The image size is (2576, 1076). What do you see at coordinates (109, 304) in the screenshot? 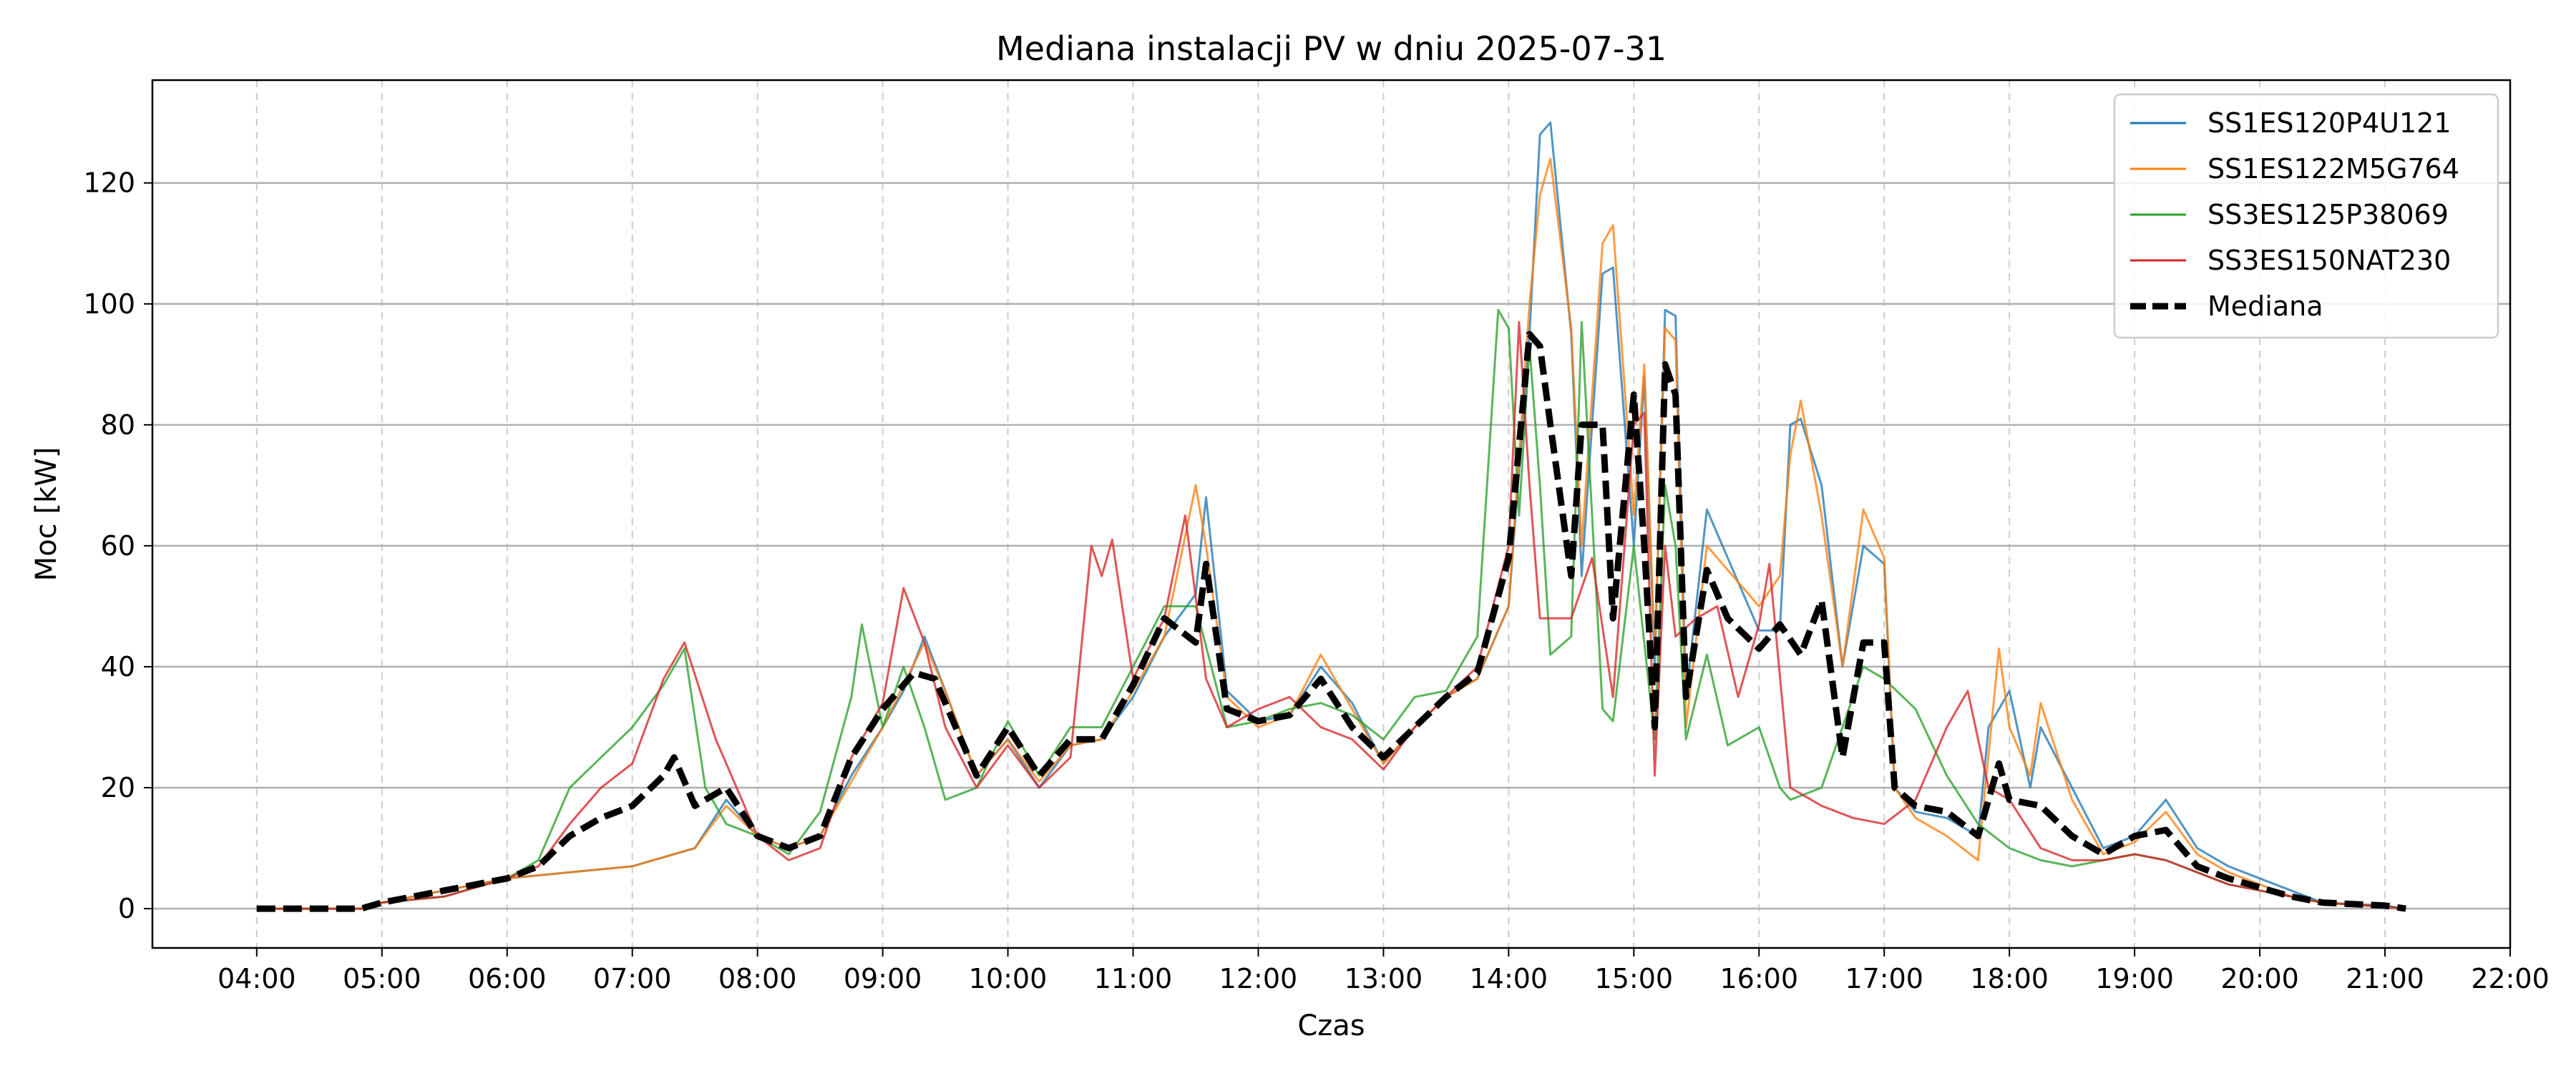
I see `y-tick-label: 100` at bounding box center [109, 304].